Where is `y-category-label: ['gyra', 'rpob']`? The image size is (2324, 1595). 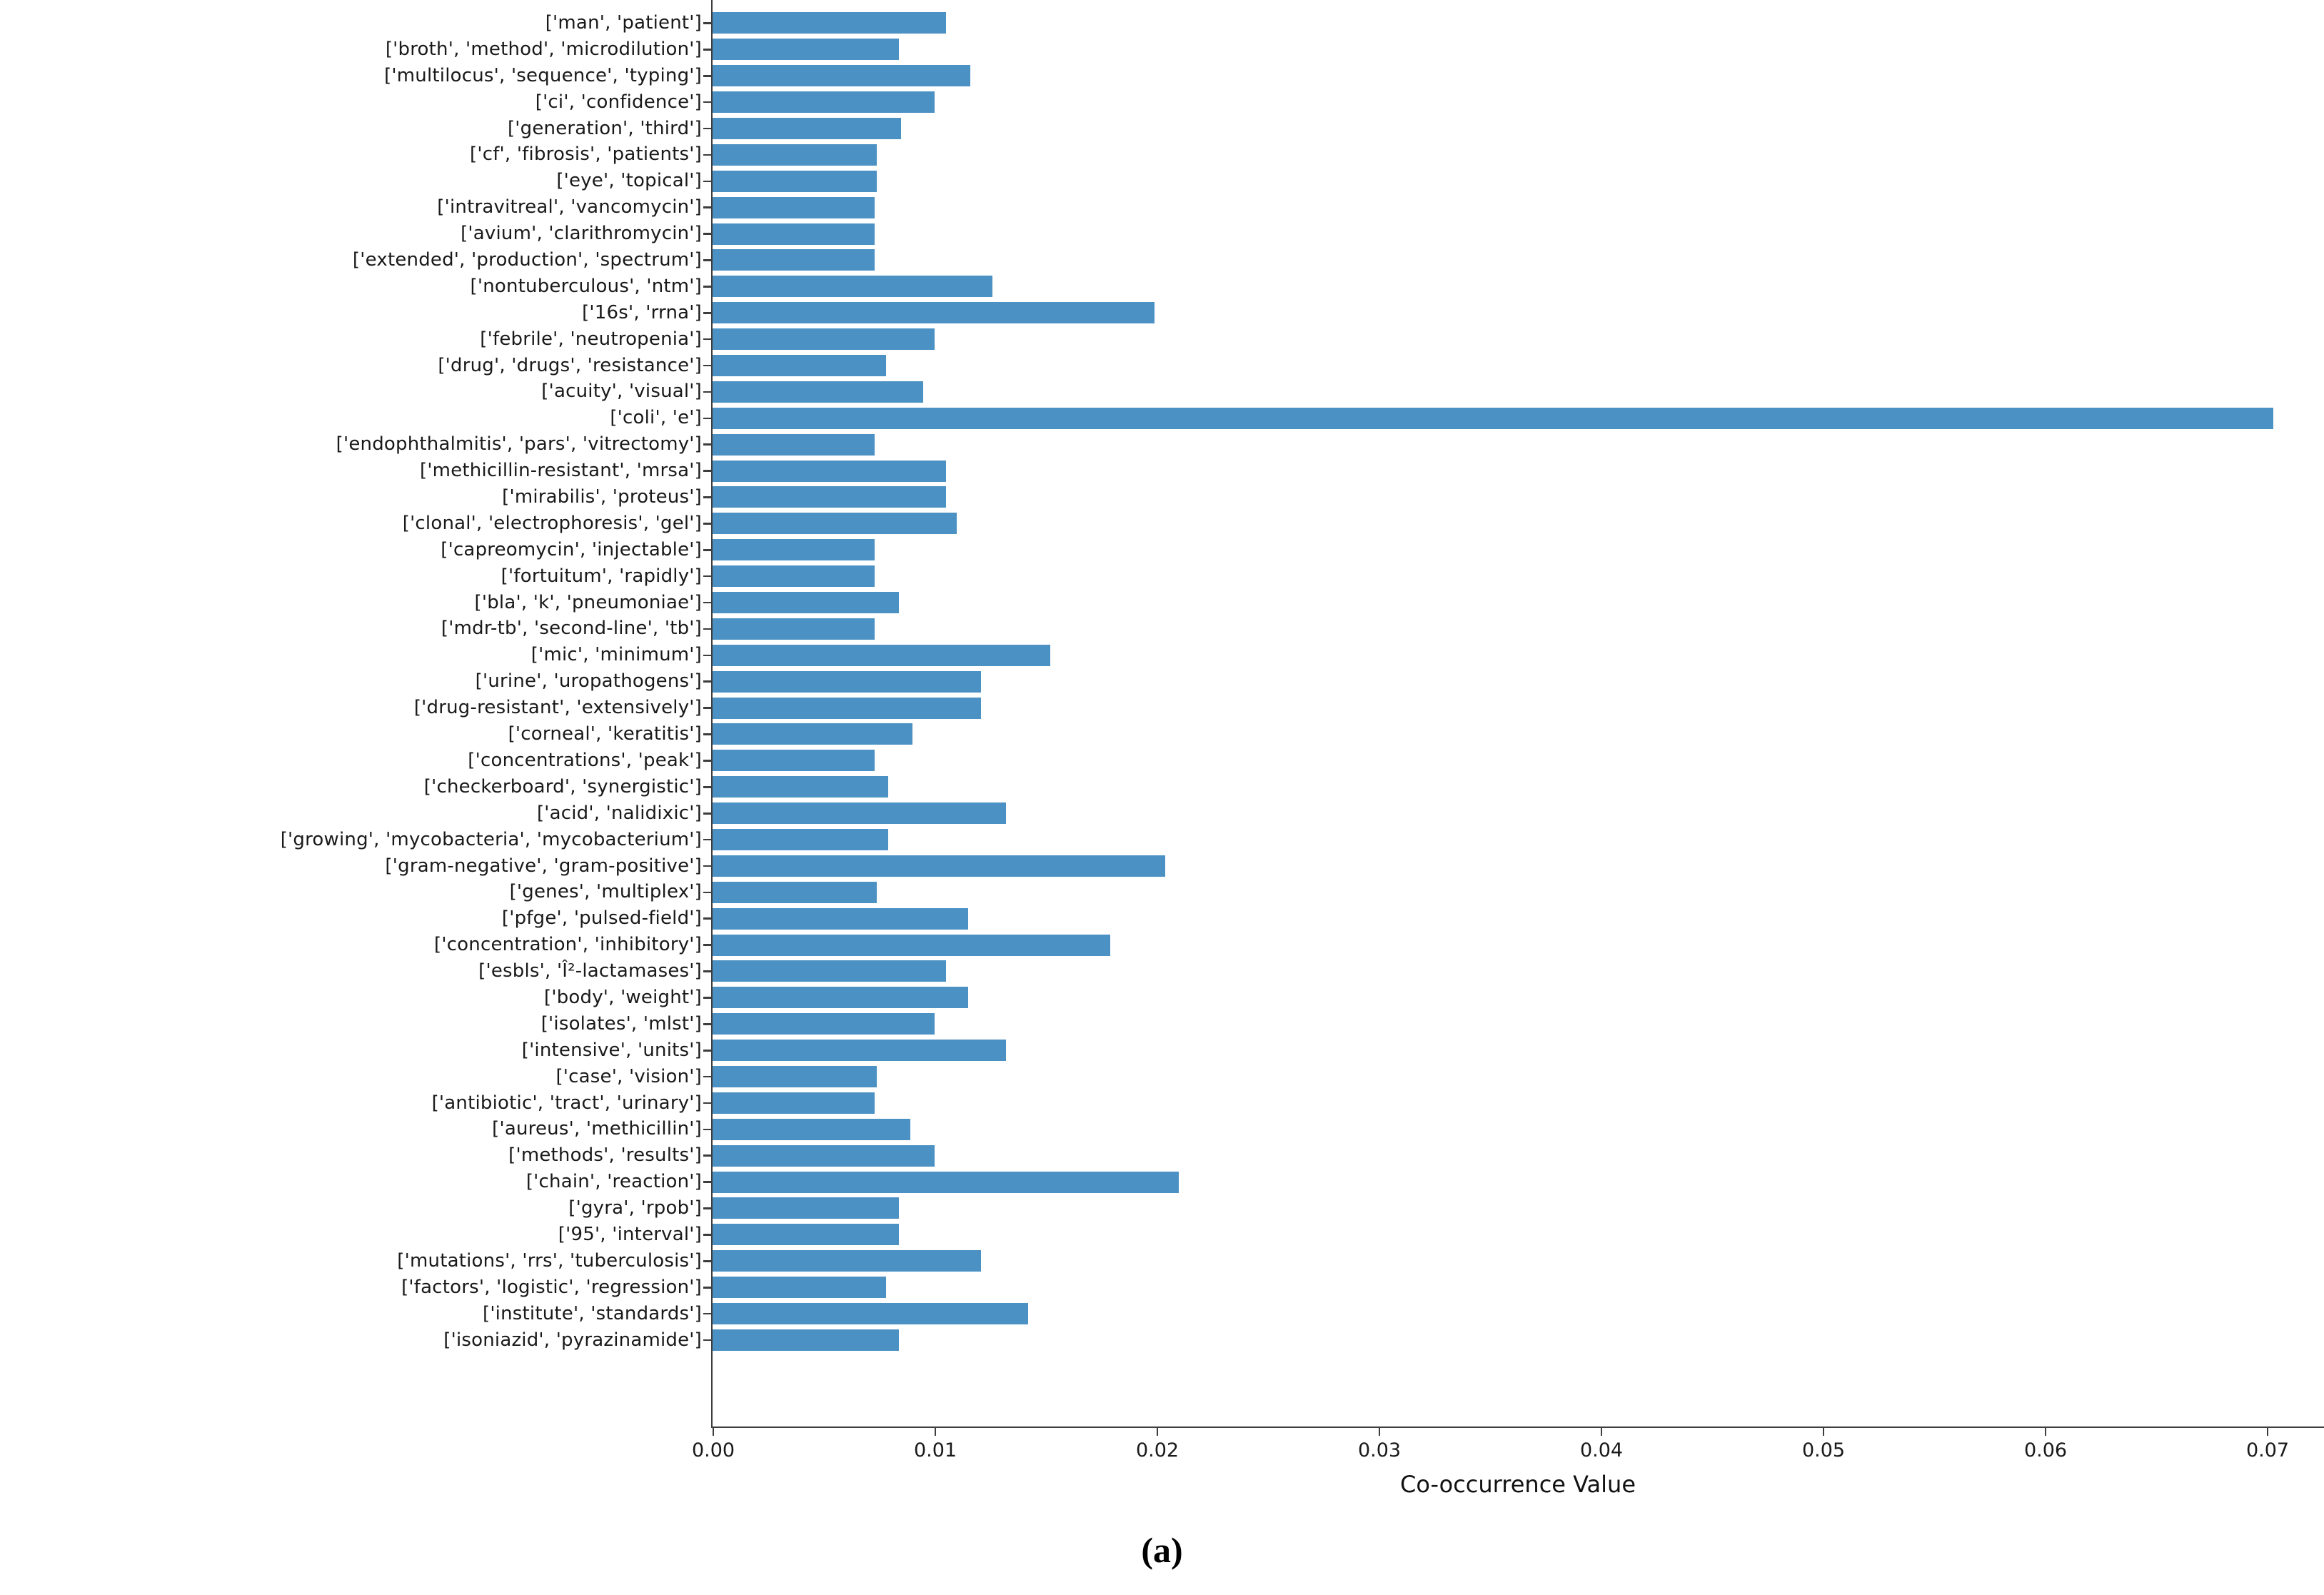 y-category-label: ['gyra', 'rpob'] is located at coordinates (635, 1208).